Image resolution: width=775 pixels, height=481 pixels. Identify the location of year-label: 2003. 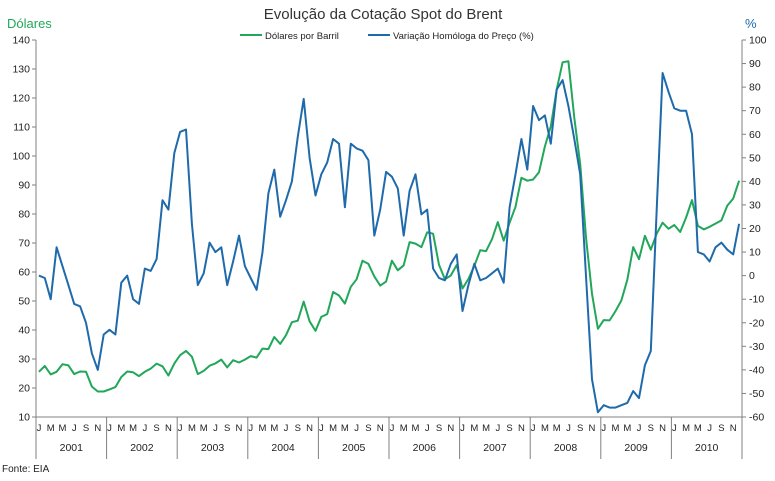
(213, 448).